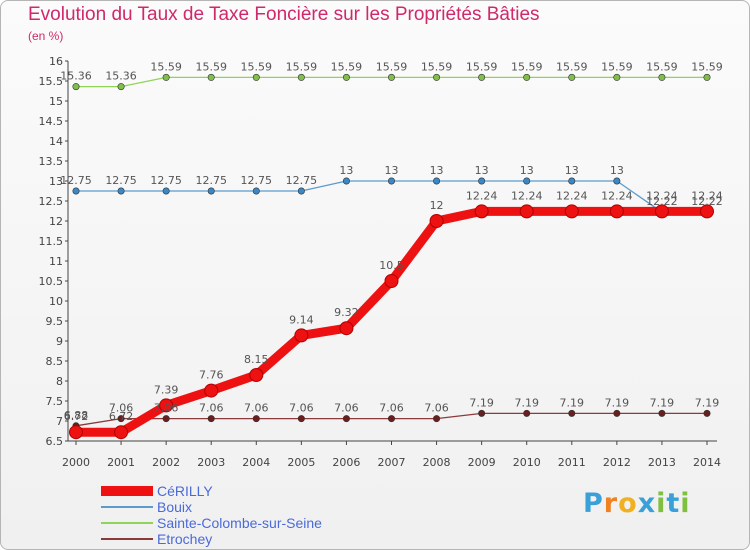  I want to click on legend-label: CéRILLY, so click(185, 491).